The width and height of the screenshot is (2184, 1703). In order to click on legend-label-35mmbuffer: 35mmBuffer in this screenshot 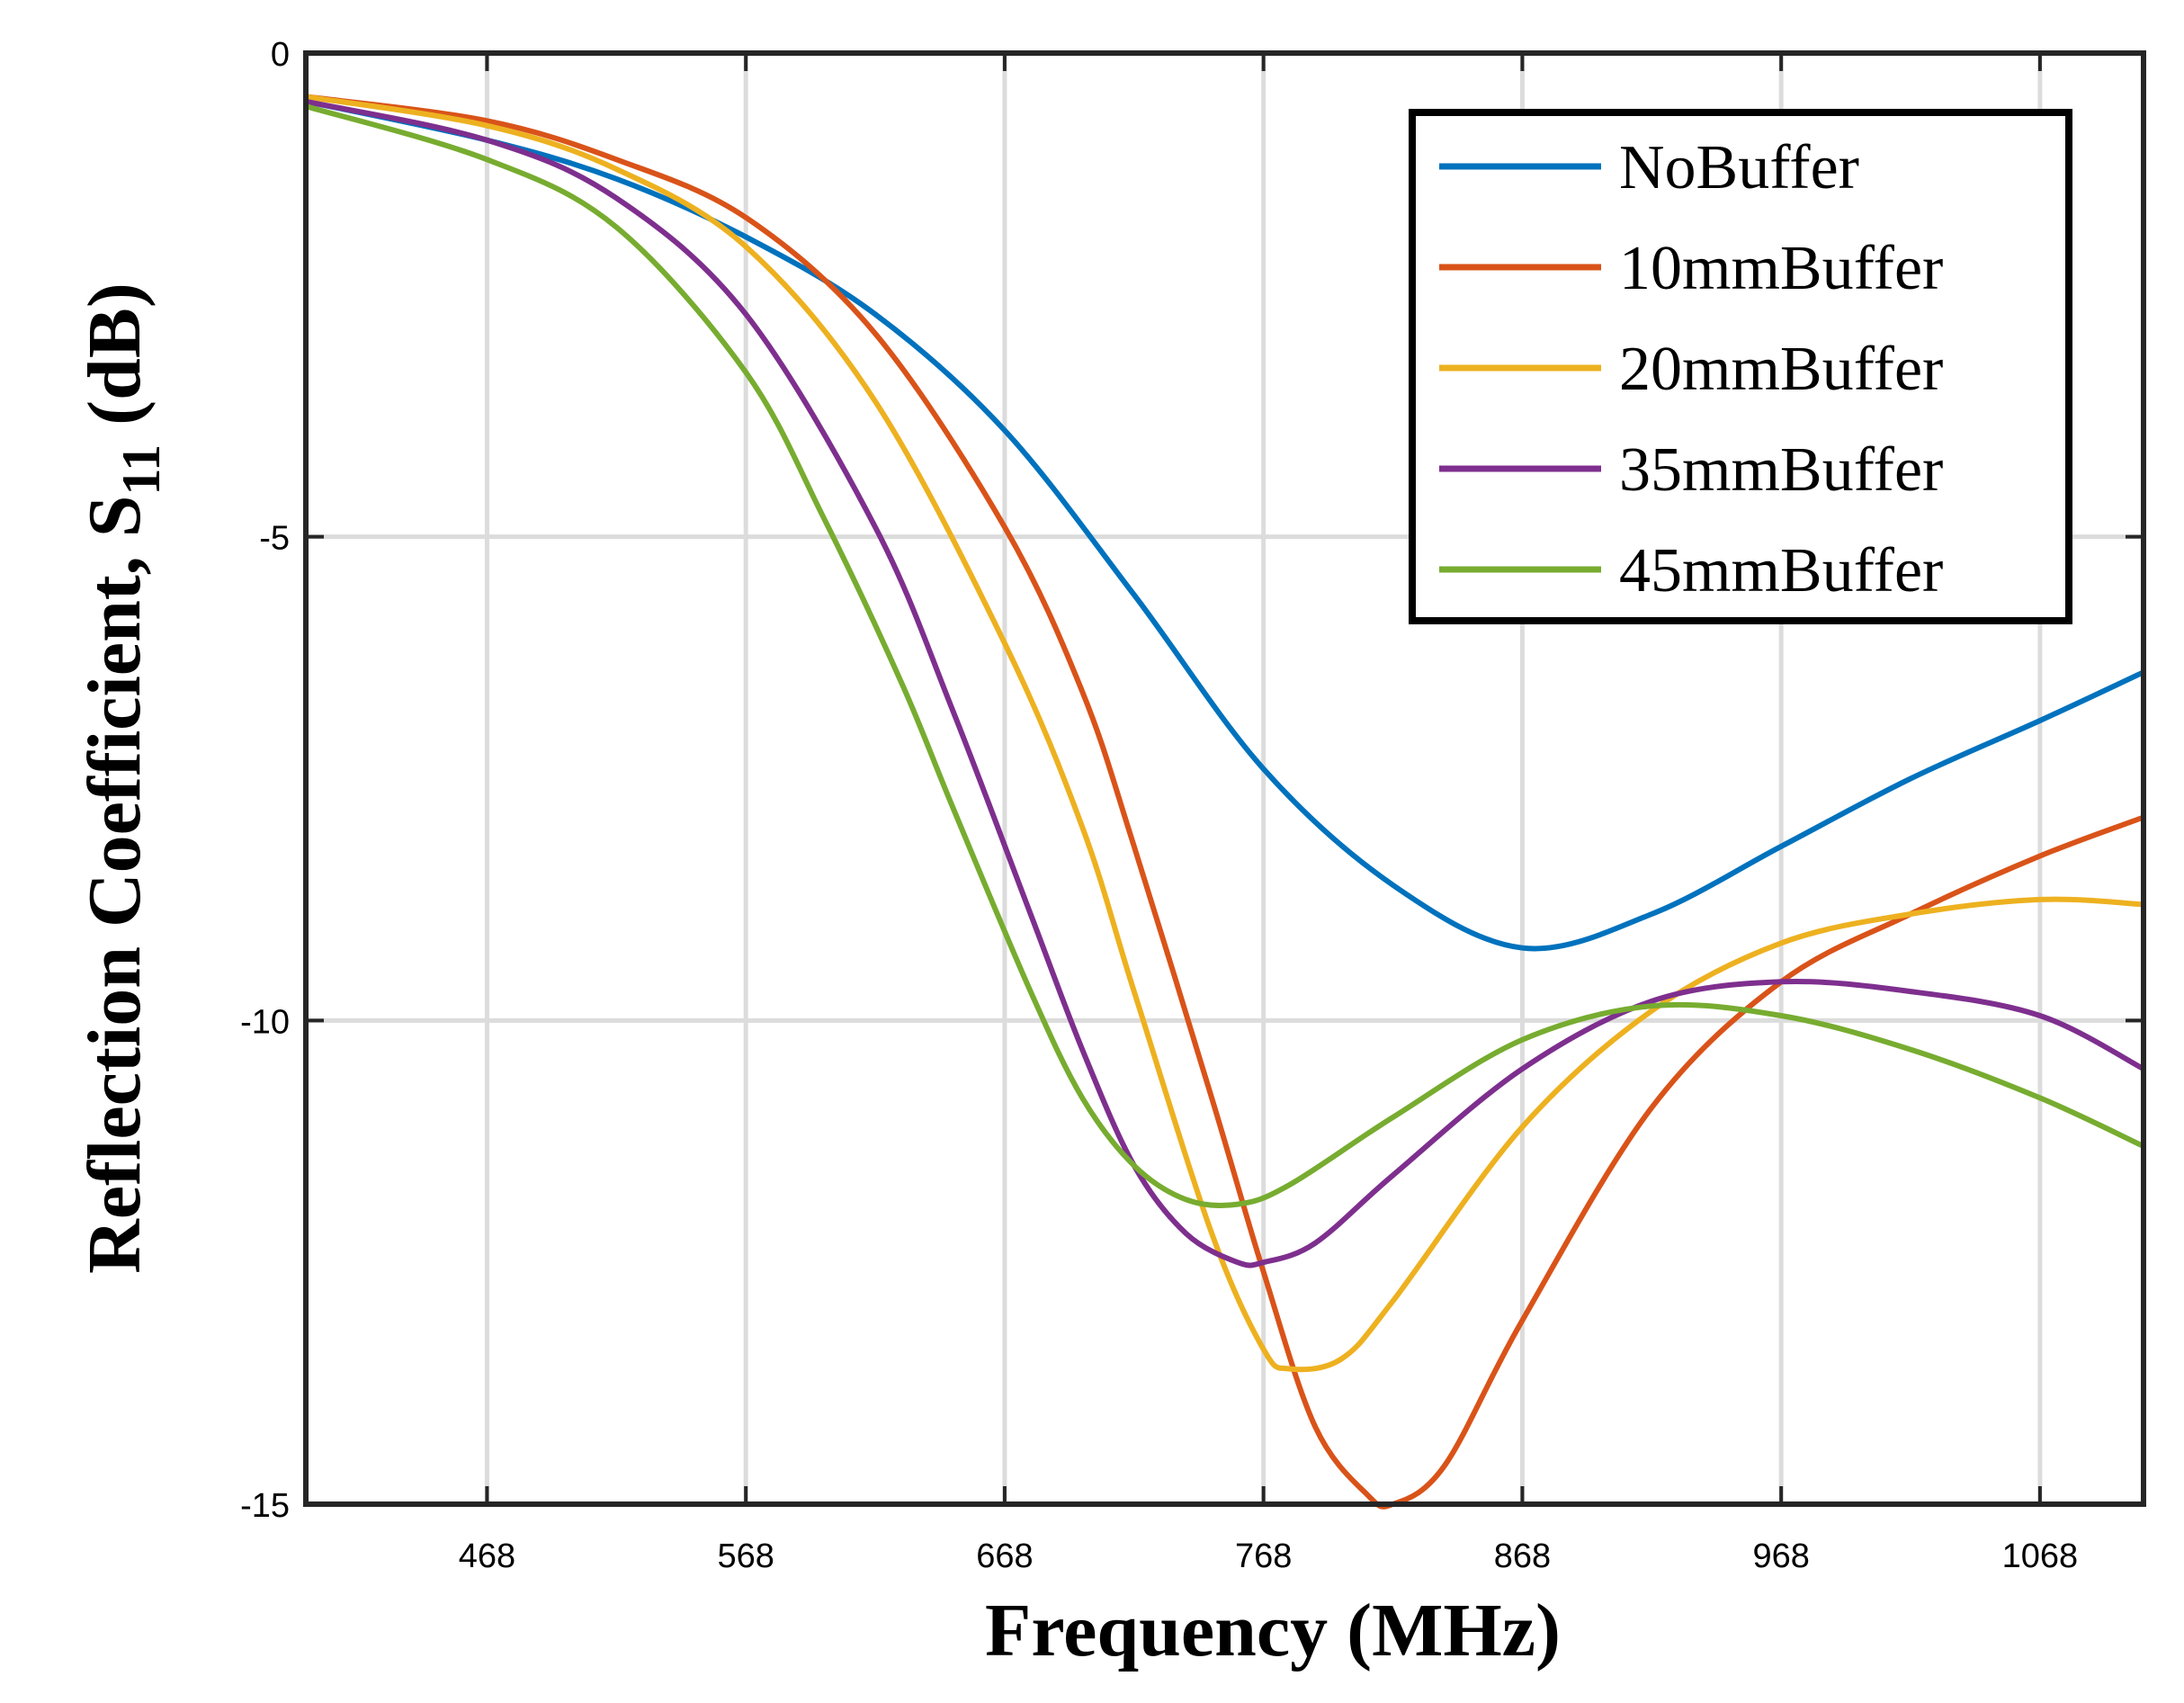, I will do `click(1781, 470)`.